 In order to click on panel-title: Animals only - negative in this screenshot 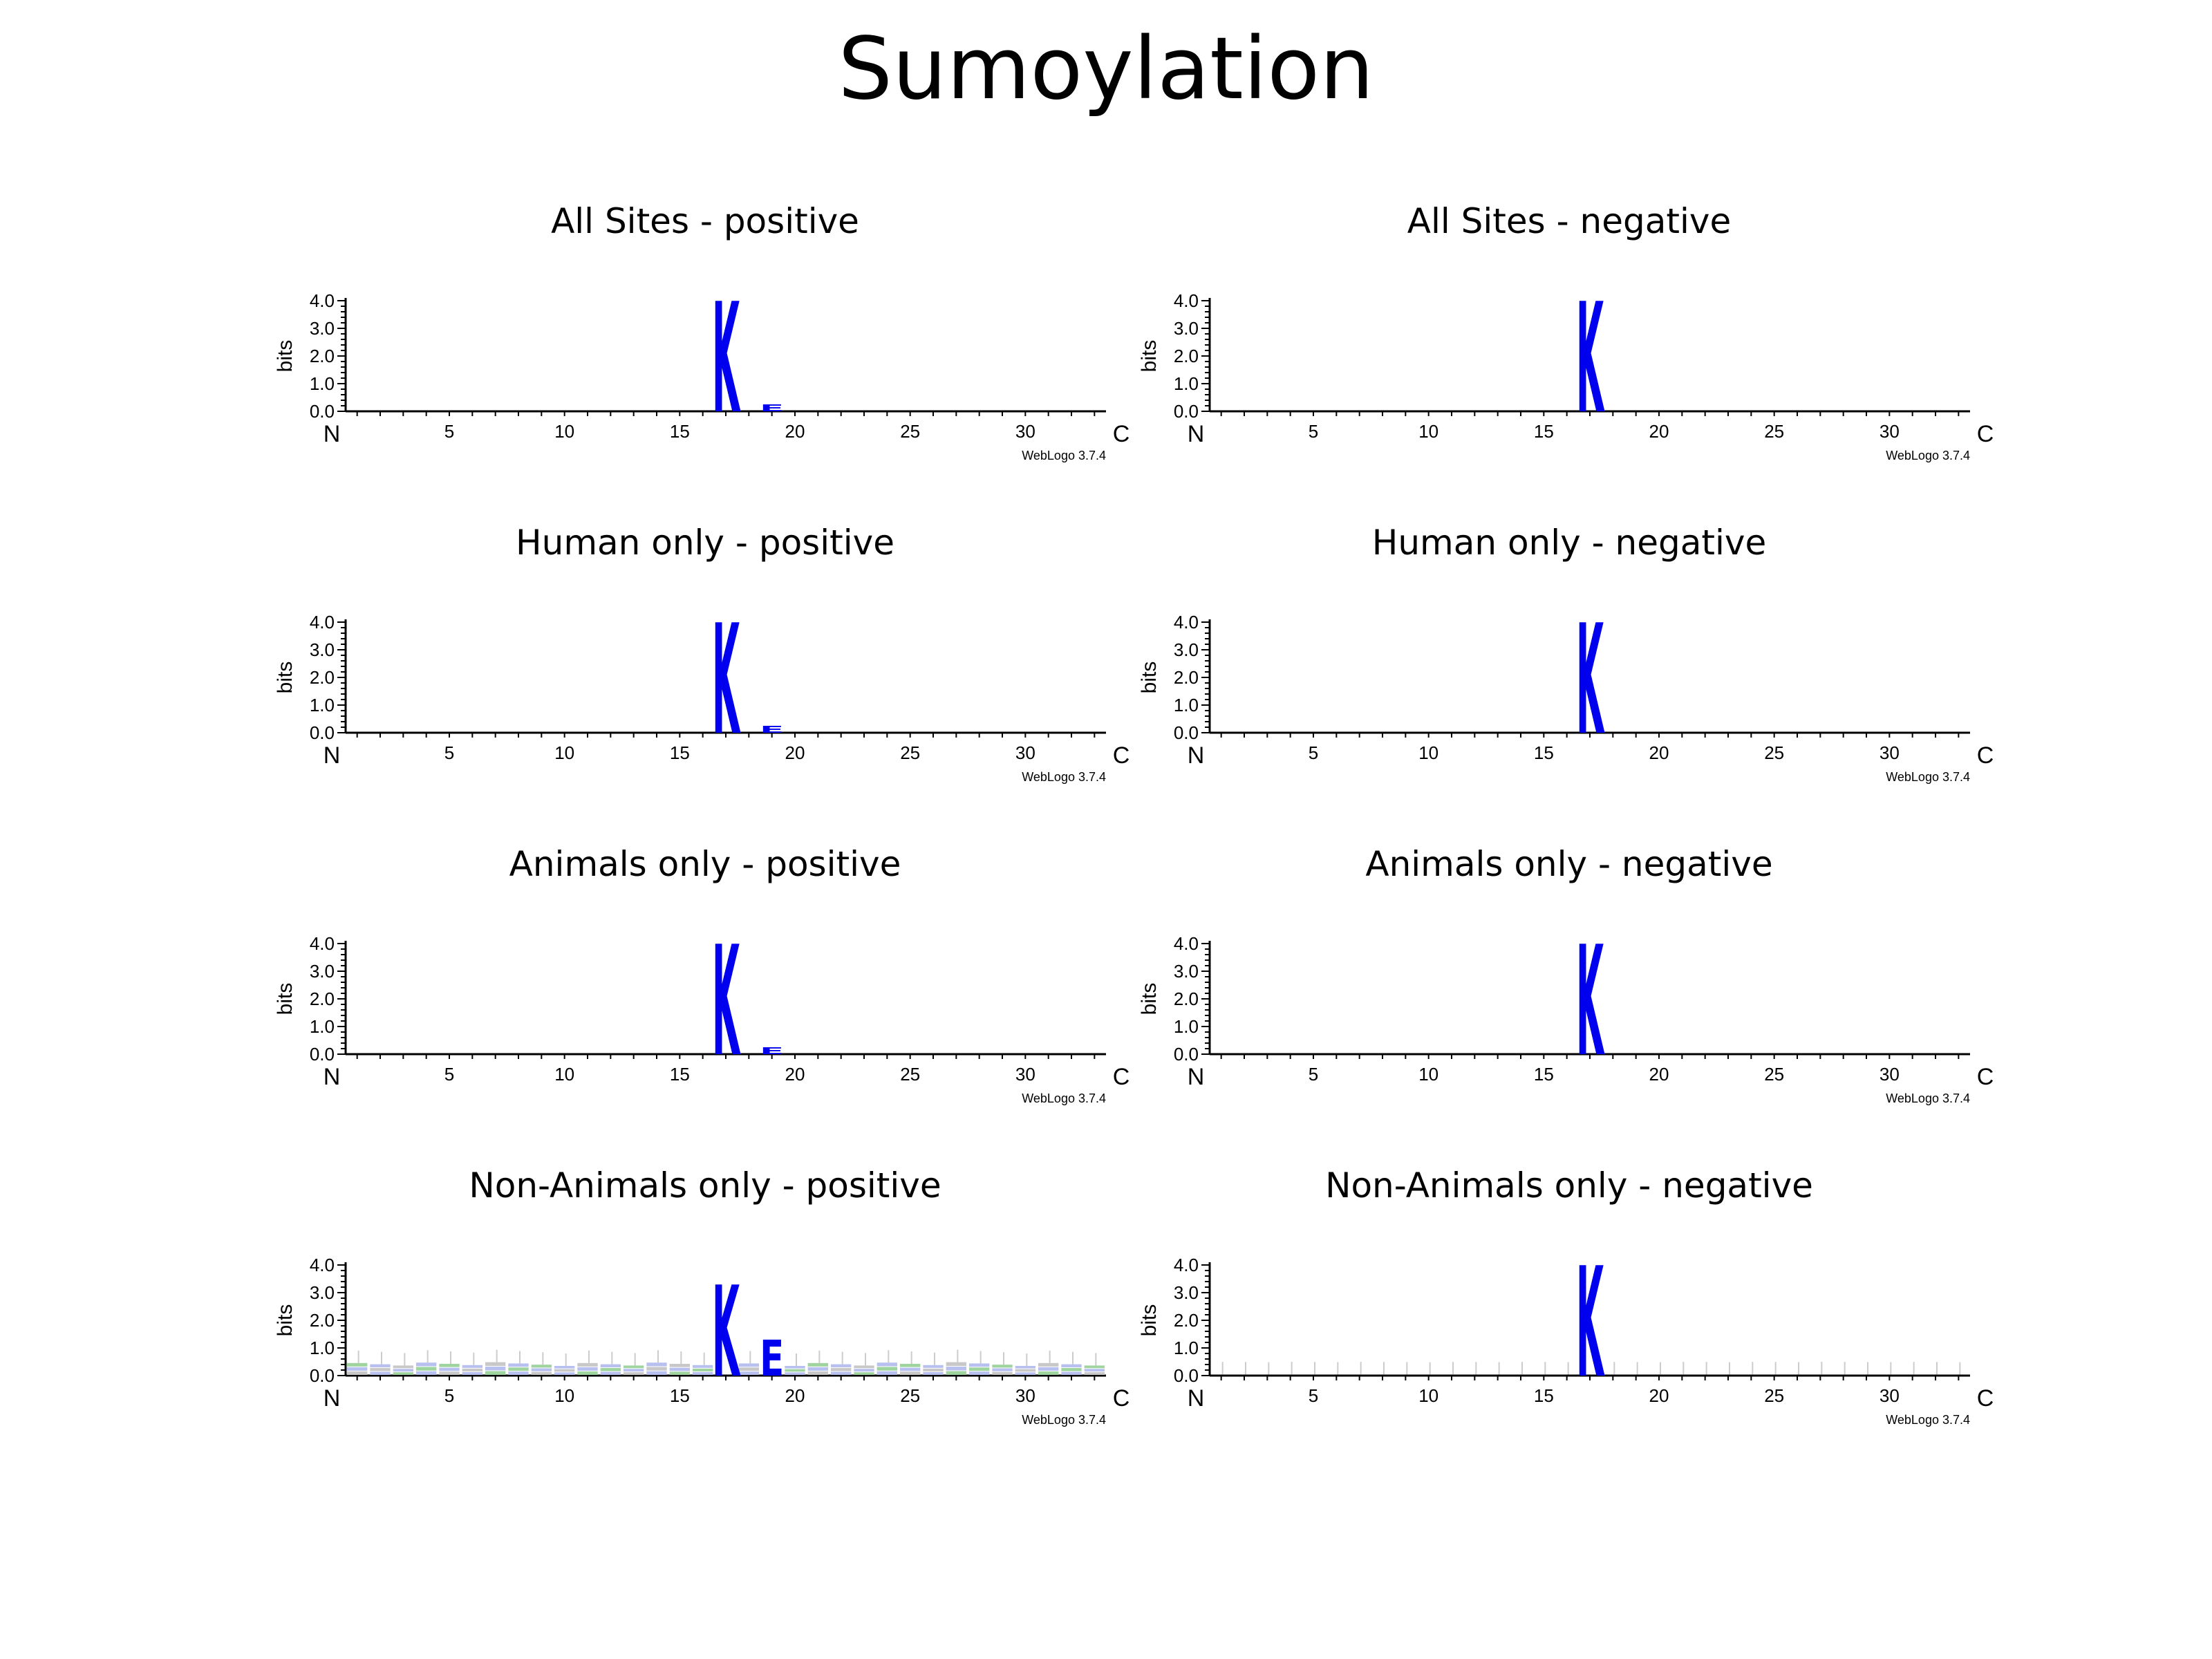, I will do `click(1569, 864)`.